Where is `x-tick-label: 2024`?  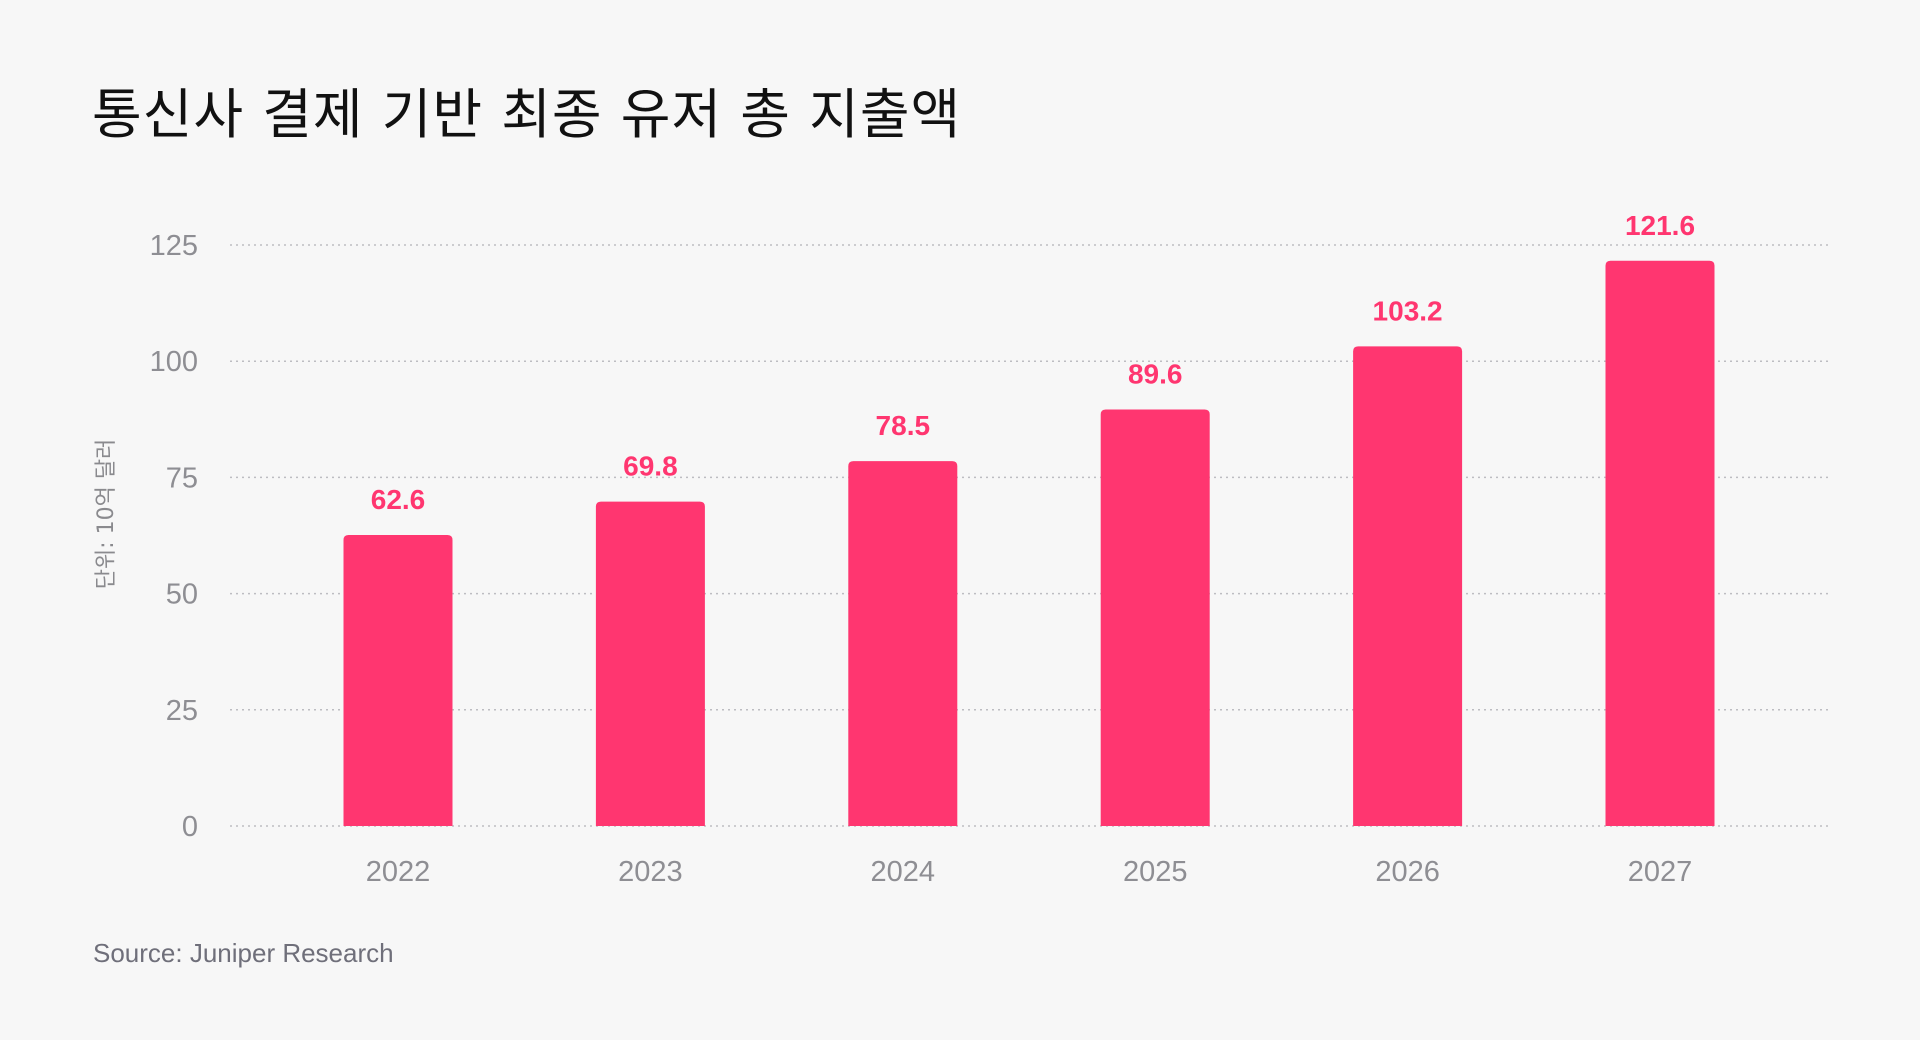 x-tick-label: 2024 is located at coordinates (903, 872).